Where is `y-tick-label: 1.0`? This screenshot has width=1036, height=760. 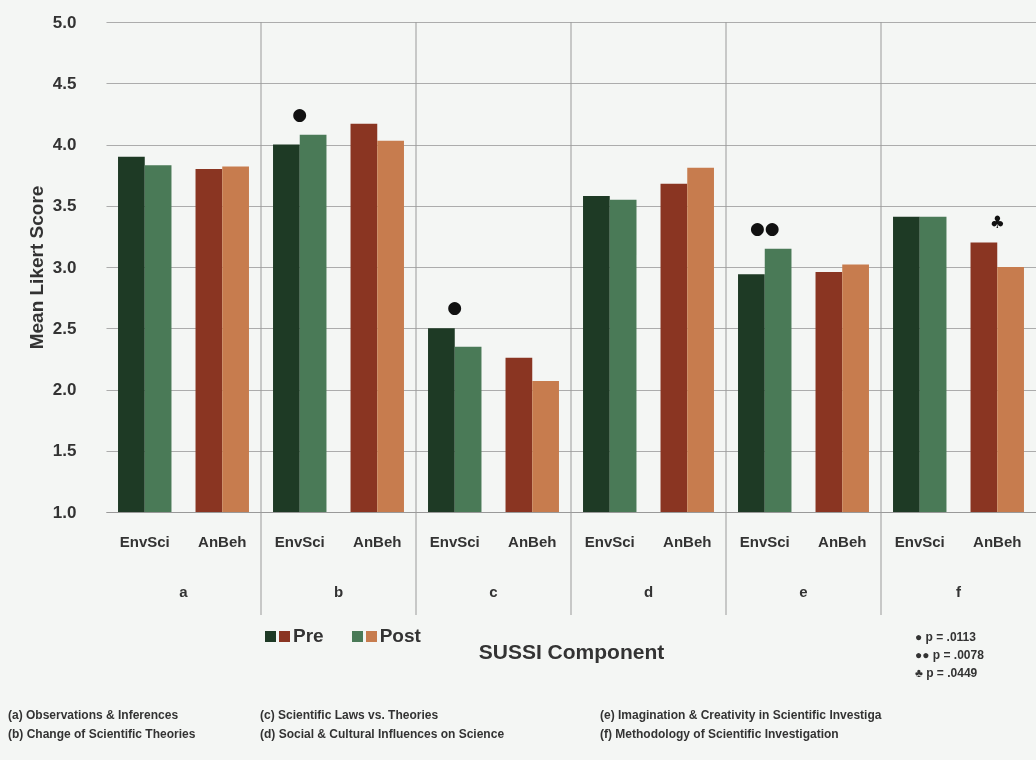
y-tick-label: 1.0 is located at coordinates (64, 512).